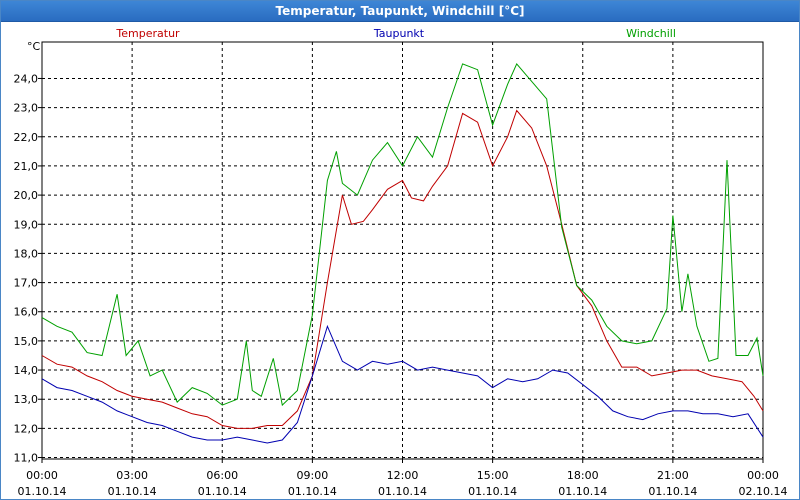  I want to click on y-tick-label: 16,0, so click(26, 312).